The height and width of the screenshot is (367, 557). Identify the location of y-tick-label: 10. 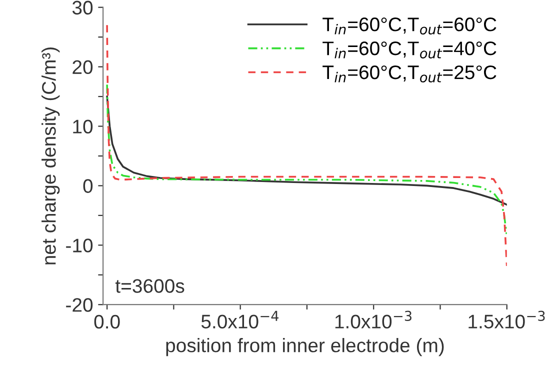
(83, 127).